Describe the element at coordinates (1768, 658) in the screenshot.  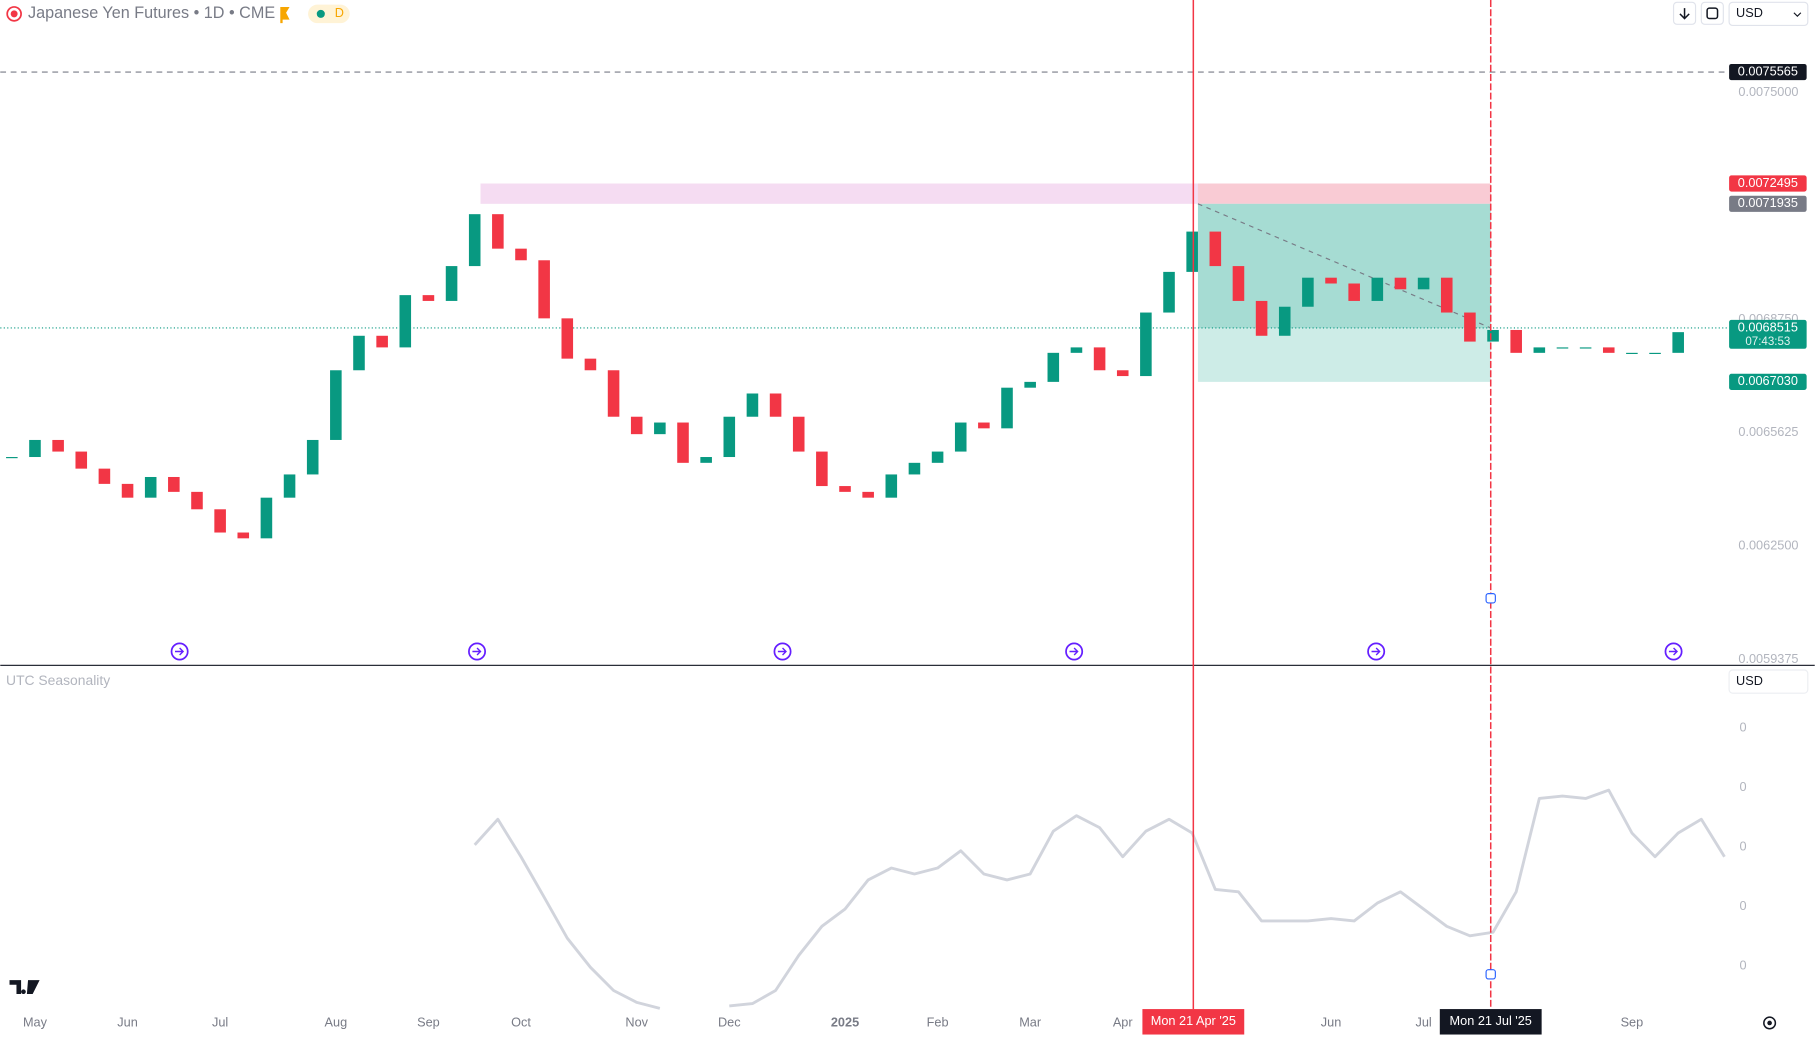
I see `y-tick-label: 0.0059375` at that location.